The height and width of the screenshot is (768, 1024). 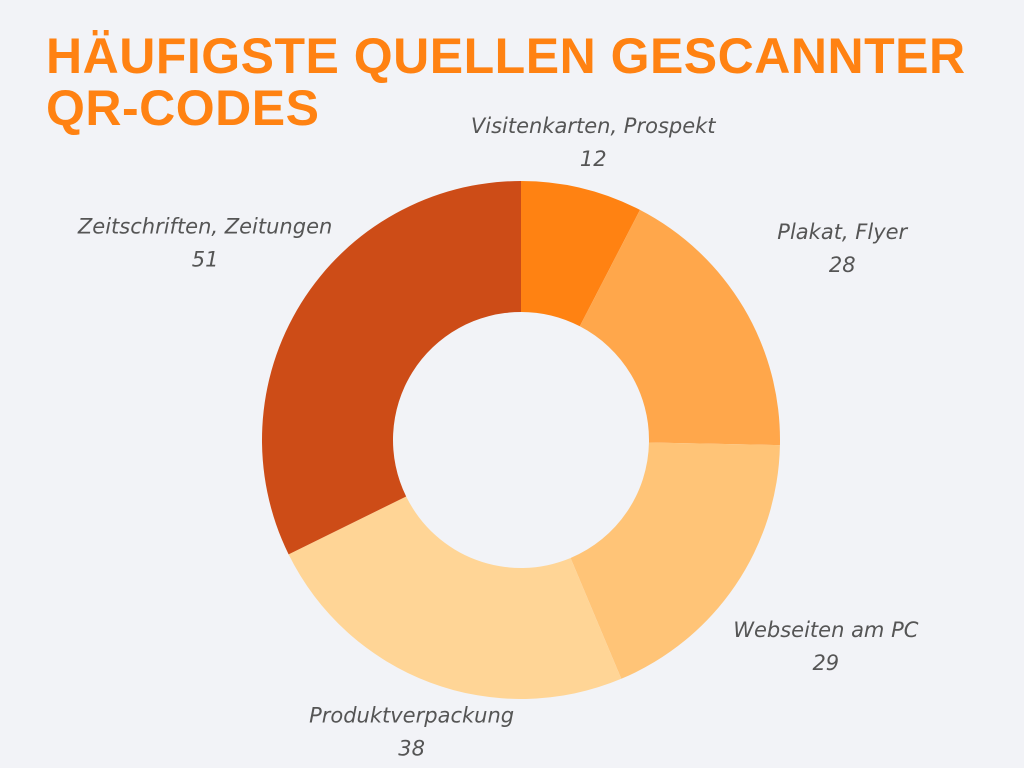 What do you see at coordinates (204, 226) in the screenshot?
I see `segment-label: Zeitschriften, Zeitungen` at bounding box center [204, 226].